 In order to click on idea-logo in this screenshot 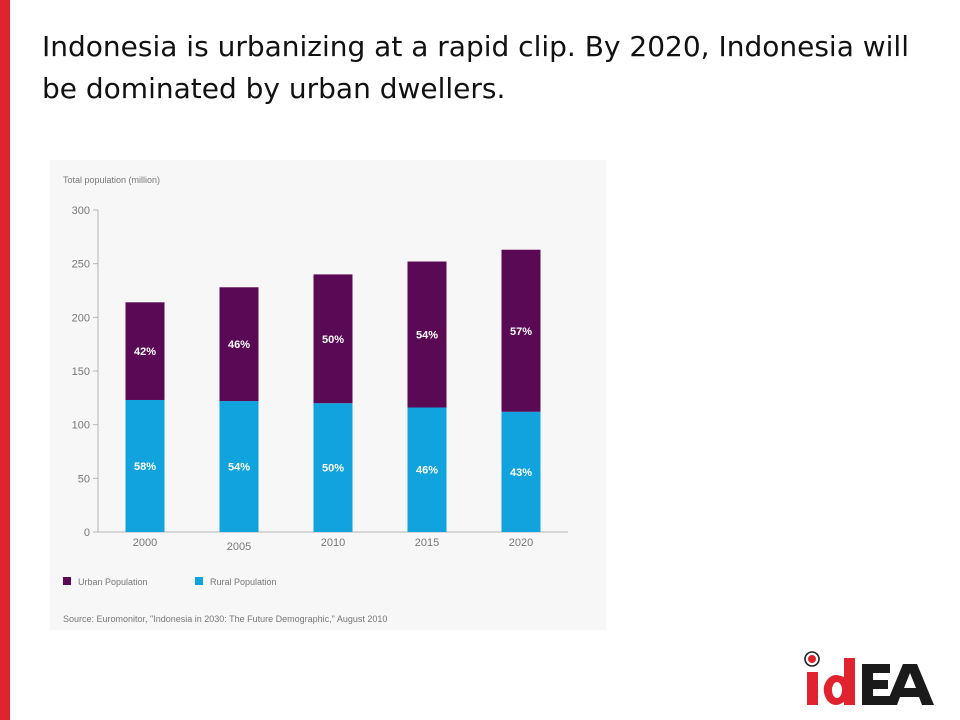, I will do `click(875, 680)`.